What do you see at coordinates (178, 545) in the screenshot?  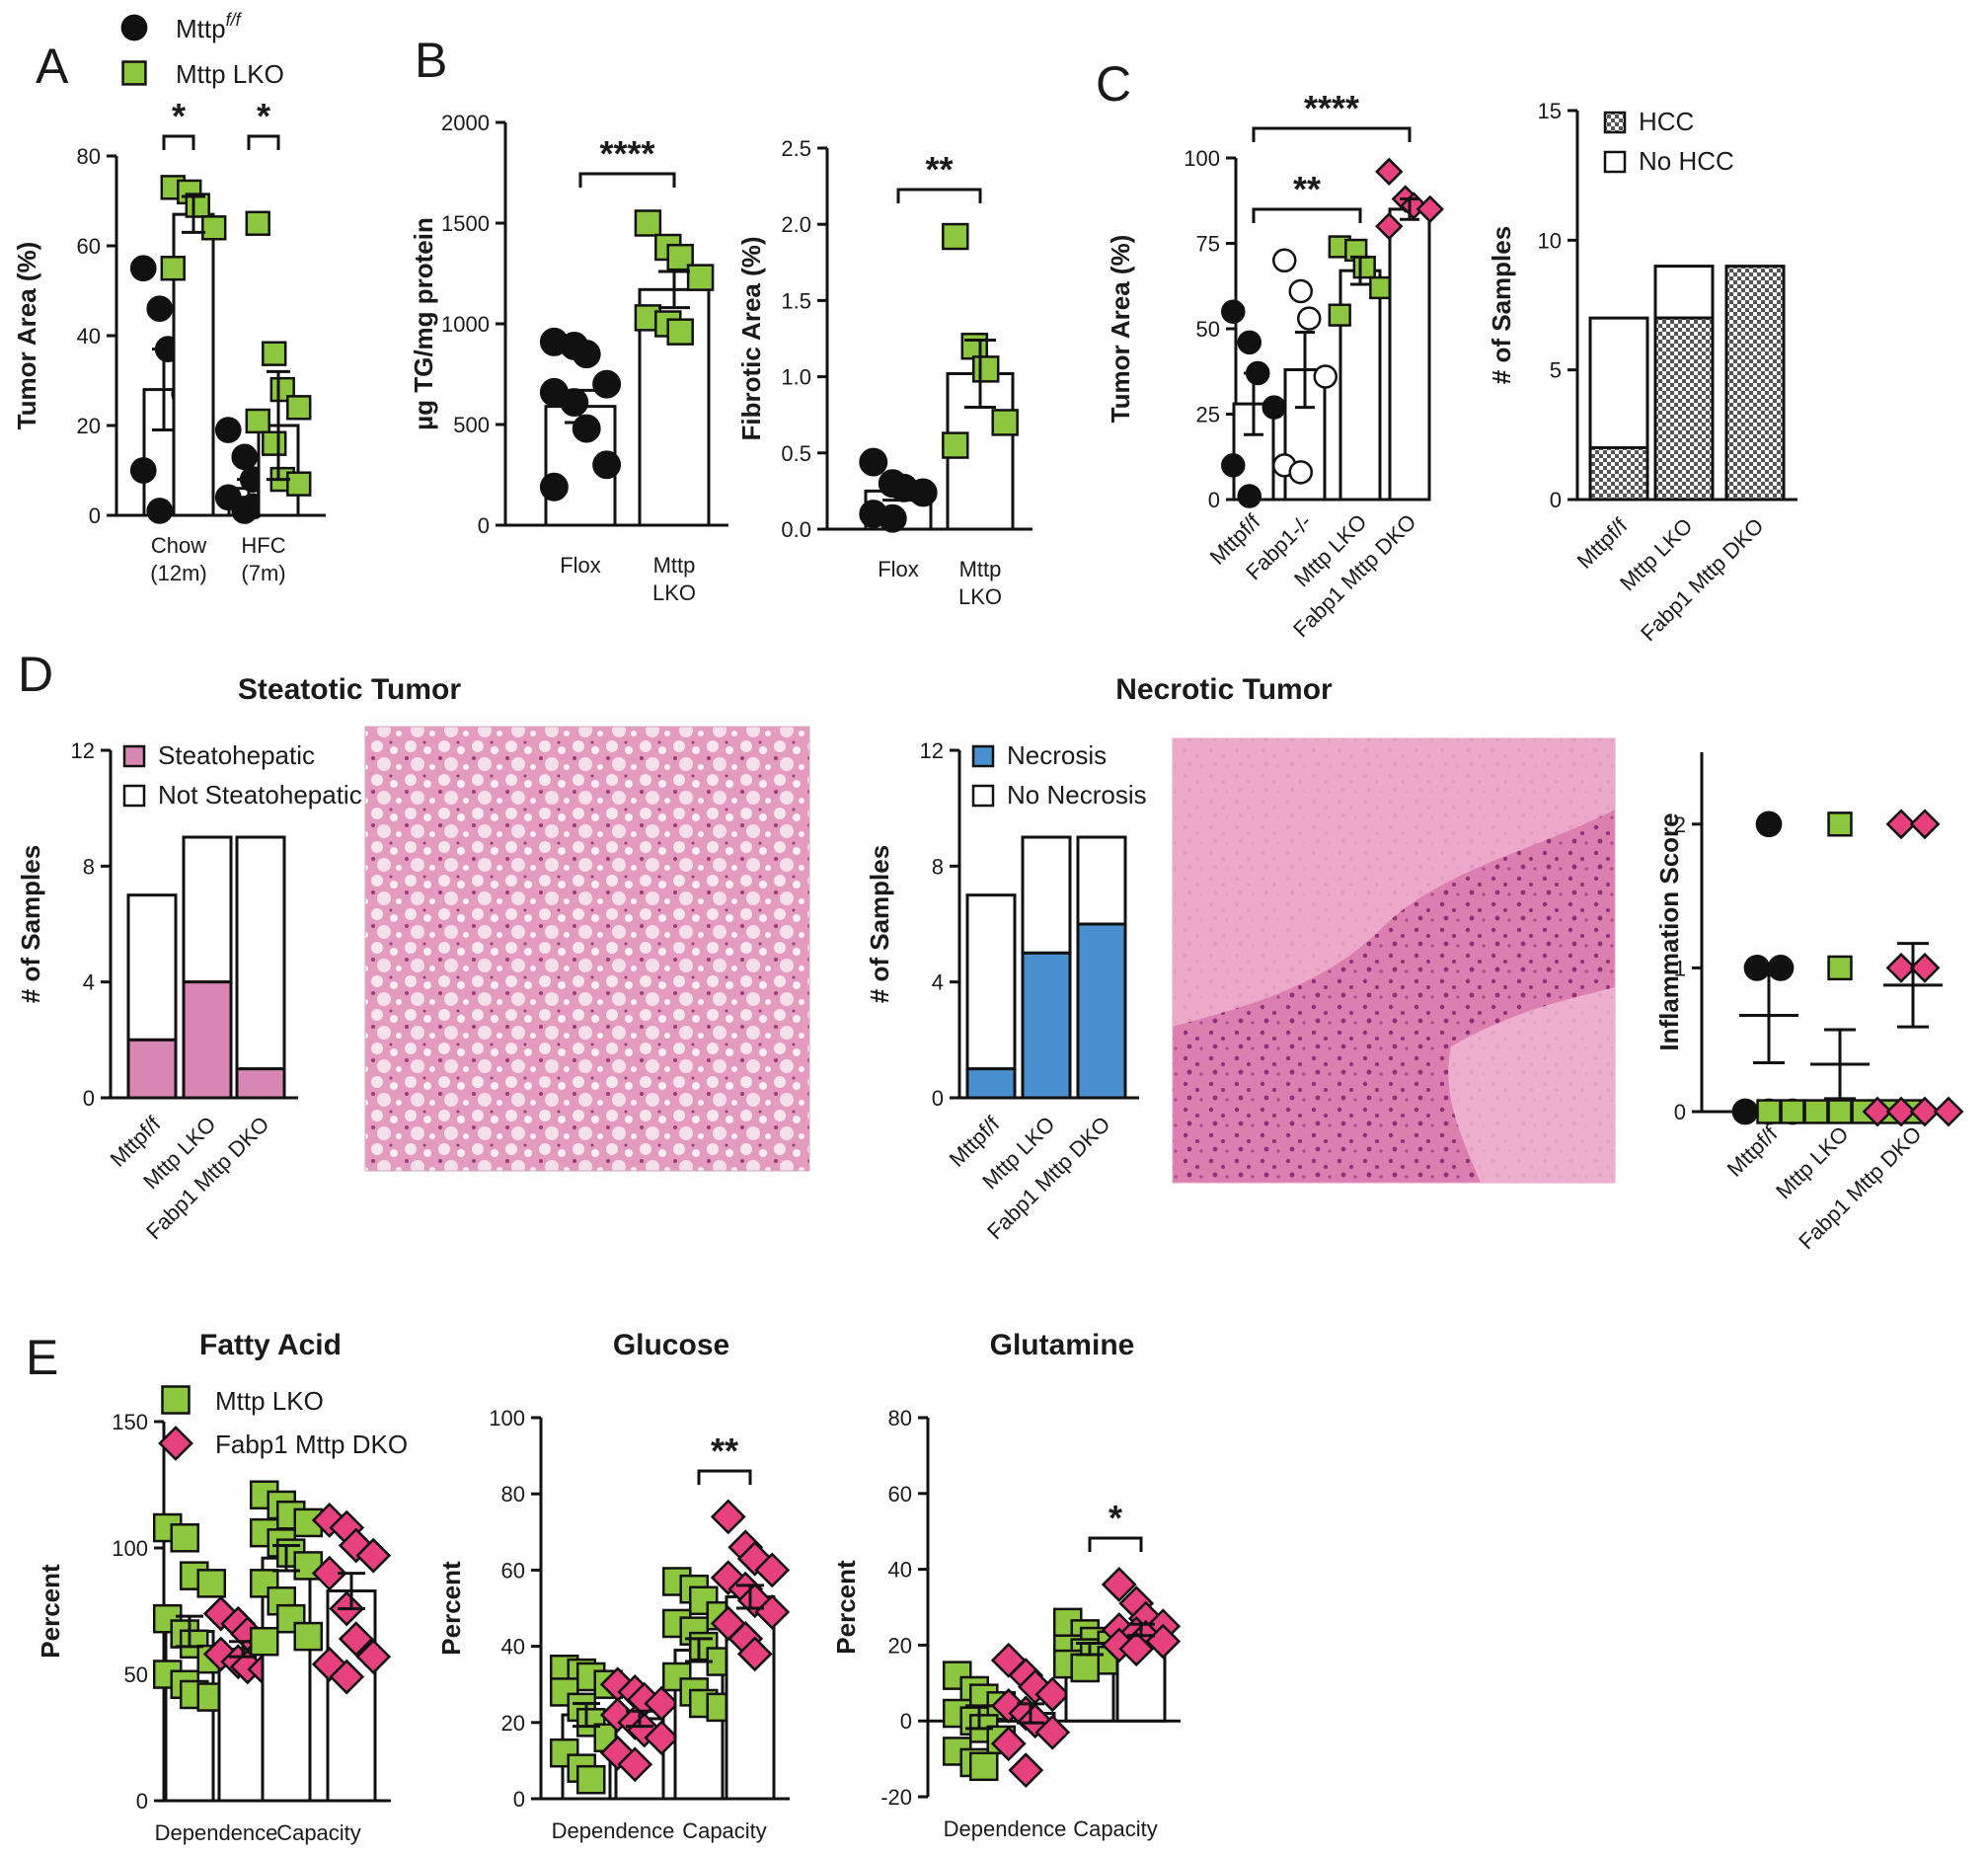 I see `x-tick-label: Chow` at bounding box center [178, 545].